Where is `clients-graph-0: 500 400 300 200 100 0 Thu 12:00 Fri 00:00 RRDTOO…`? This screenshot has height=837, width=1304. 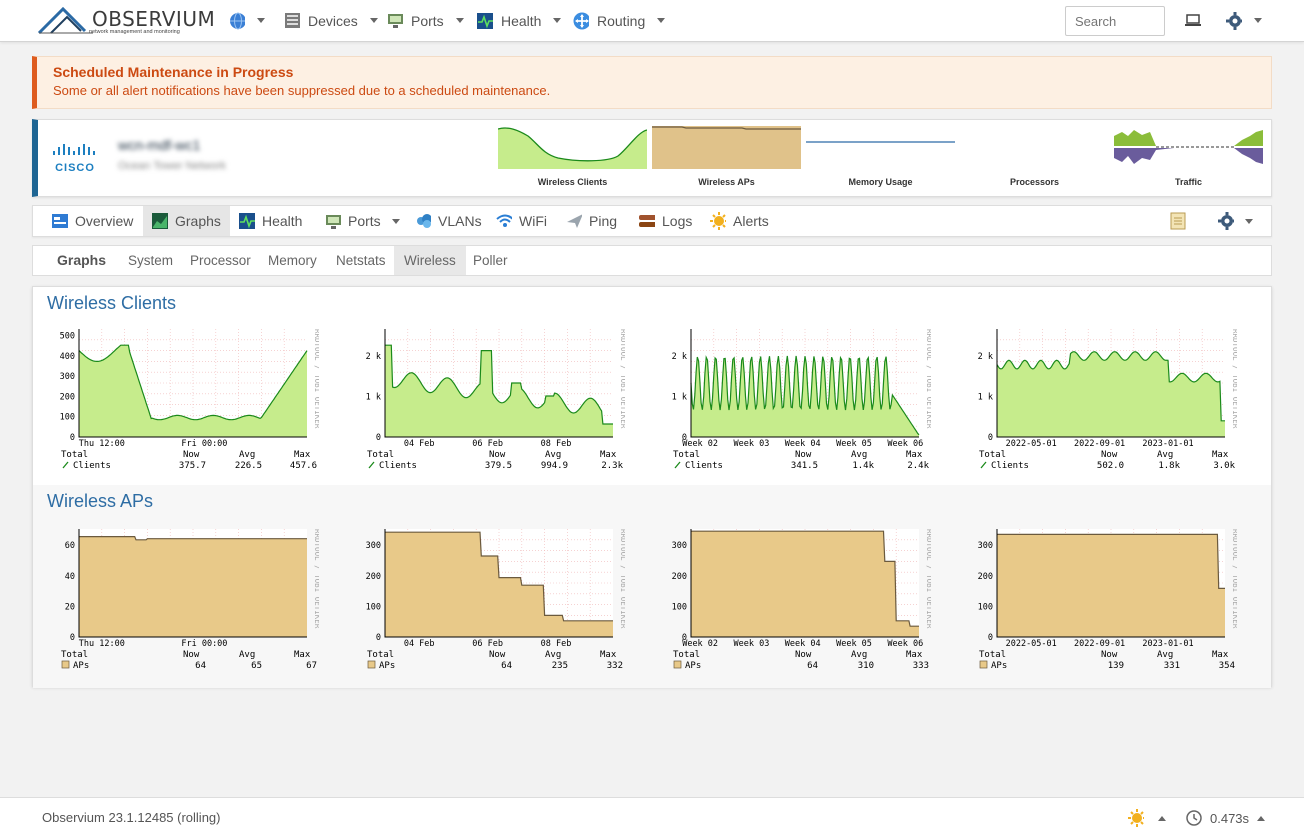 clients-graph-0: 500 400 300 200 100 0 Thu 12:00 Fri 00:00 RRDTOO… is located at coordinates (184, 401).